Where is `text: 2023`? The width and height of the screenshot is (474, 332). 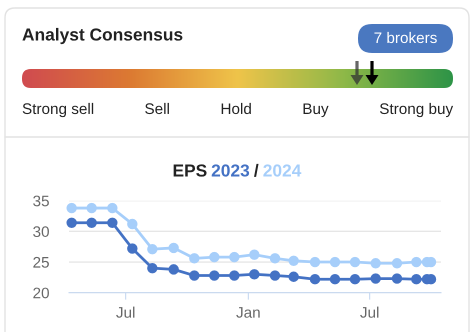 text: 2023 is located at coordinates (231, 170).